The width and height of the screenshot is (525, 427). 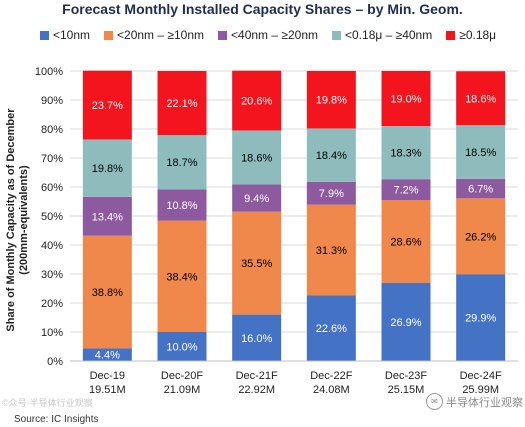 I want to click on data-label: 28.6%, so click(x=405, y=243).